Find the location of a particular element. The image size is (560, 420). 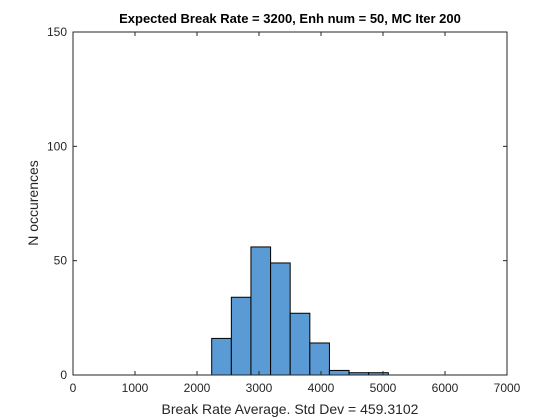

x-tick-label-7: 7000 is located at coordinates (507, 388).